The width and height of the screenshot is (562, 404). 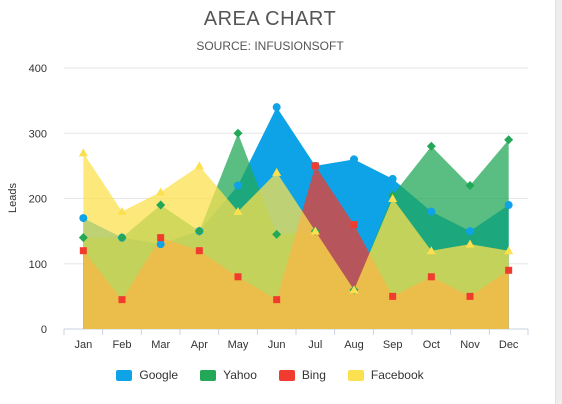 What do you see at coordinates (160, 345) in the screenshot?
I see `x-tick-label: Mar` at bounding box center [160, 345].